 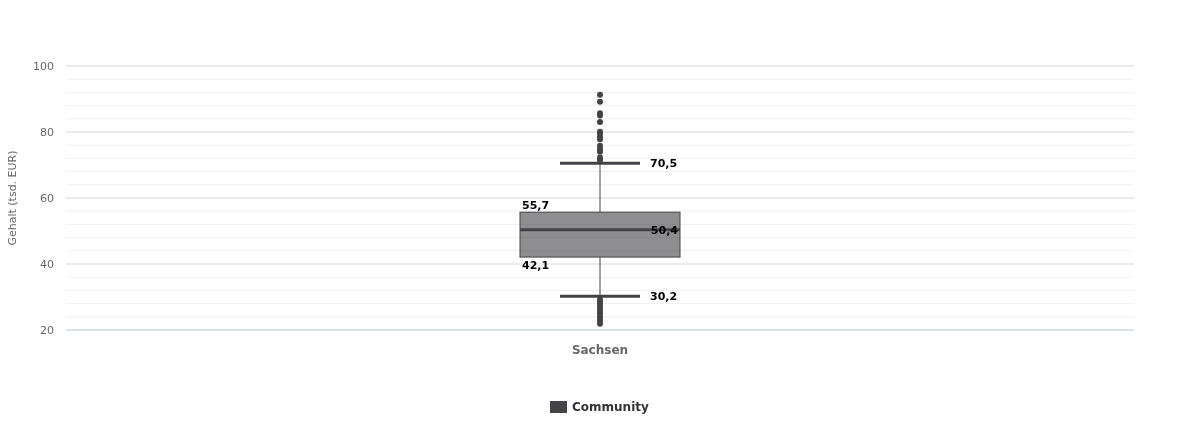 What do you see at coordinates (12, 198) in the screenshot?
I see `y-axis-title: Gehalt (tsd. EUR)` at bounding box center [12, 198].